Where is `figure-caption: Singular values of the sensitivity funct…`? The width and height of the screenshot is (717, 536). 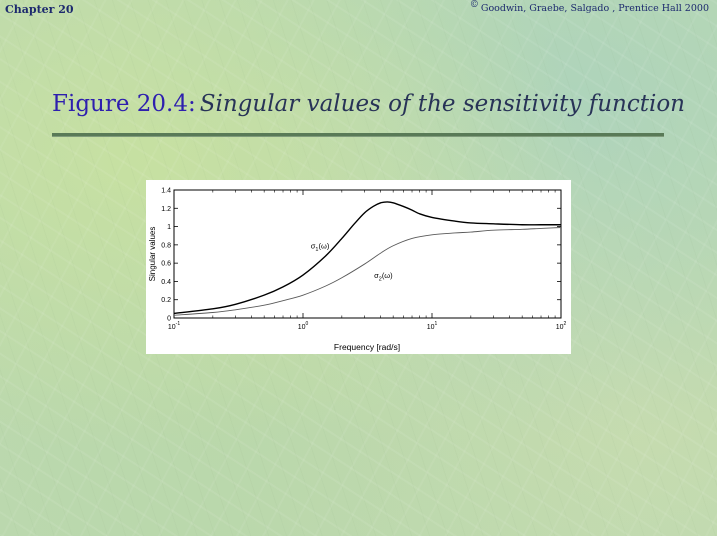
figure-caption: Singular values of the sensitivity funct… is located at coordinates (442, 104).